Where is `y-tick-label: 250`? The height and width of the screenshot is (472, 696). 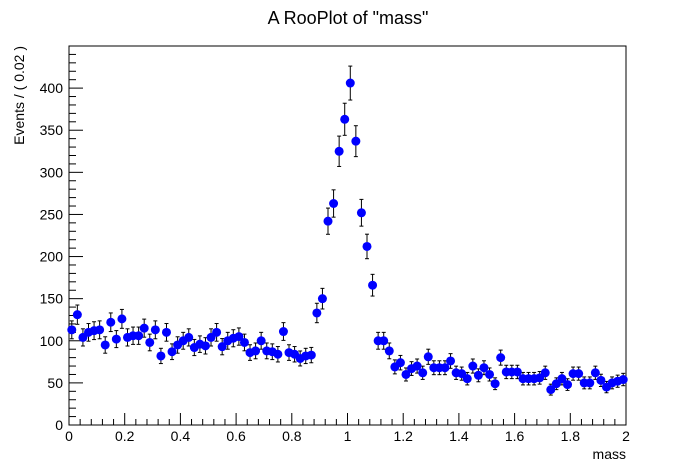 y-tick-label: 250 is located at coordinates (52, 214).